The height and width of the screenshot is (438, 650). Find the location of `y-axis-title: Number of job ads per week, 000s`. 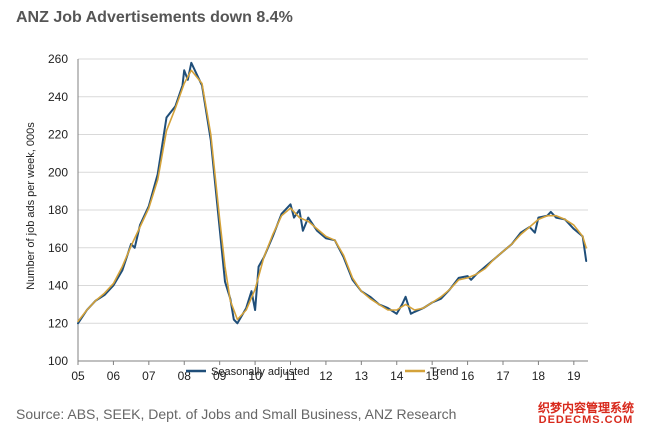

y-axis-title: Number of job ads per week, 000s is located at coordinates (31, 206).